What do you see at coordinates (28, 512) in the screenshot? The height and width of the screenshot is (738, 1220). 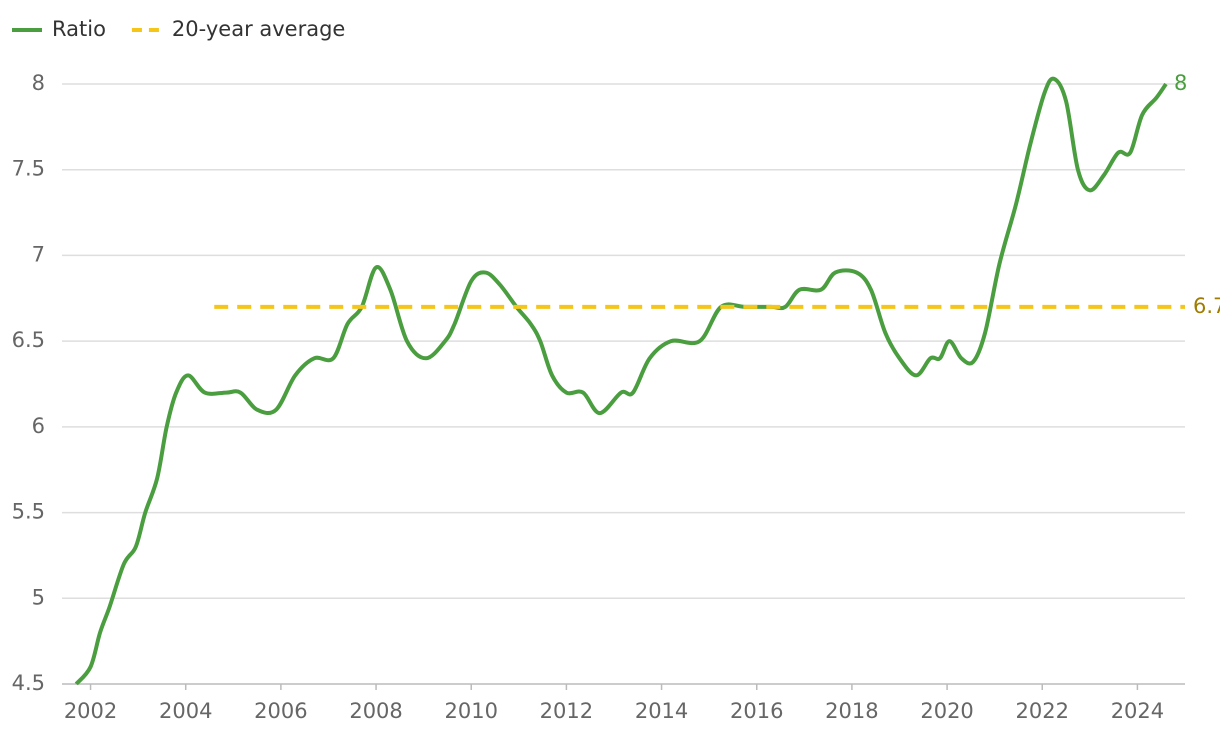 I see `y-tick-label: 5.5` at bounding box center [28, 512].